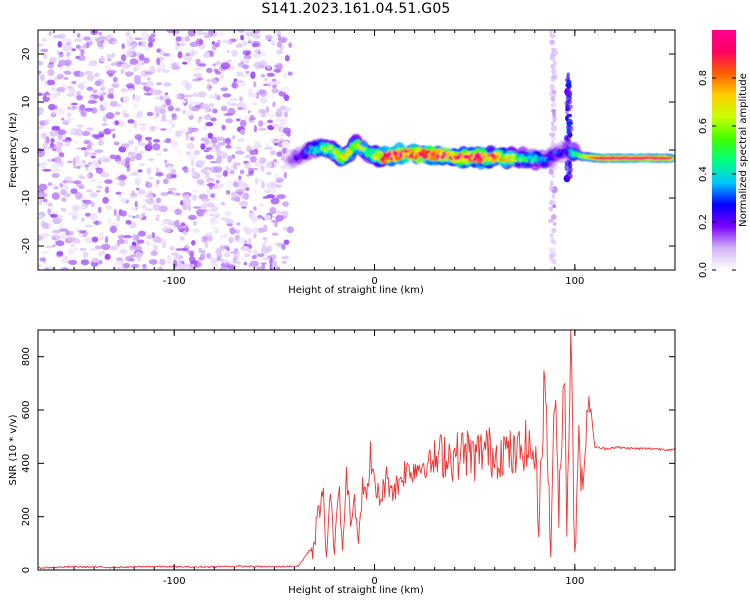  Describe the element at coordinates (356, 590) in the screenshot. I see `snr-x-label: Height of straight line (km)` at that location.